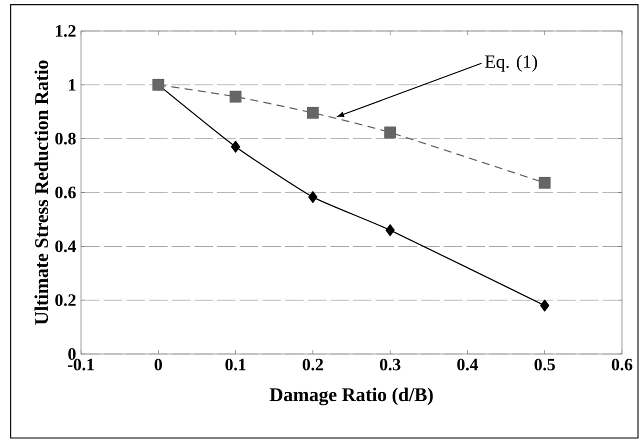 Image resolution: width=640 pixels, height=446 pixels. I want to click on x-tick-label: 0, so click(158, 364).